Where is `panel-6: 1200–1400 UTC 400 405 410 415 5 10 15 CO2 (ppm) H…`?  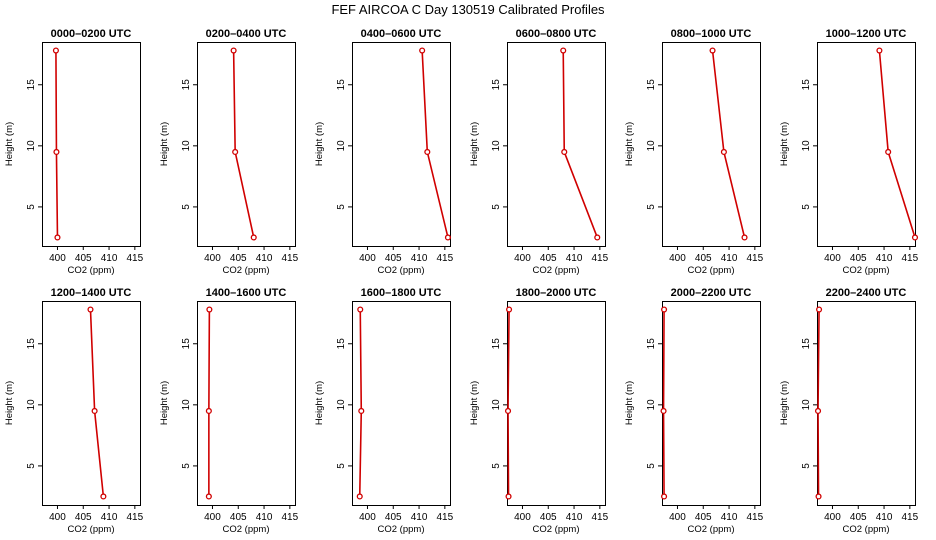
panel-6: 1200–1400 UTC 400 405 410 415 5 10 15 CO2 (ppm) H… is located at coordinates (74, 411).